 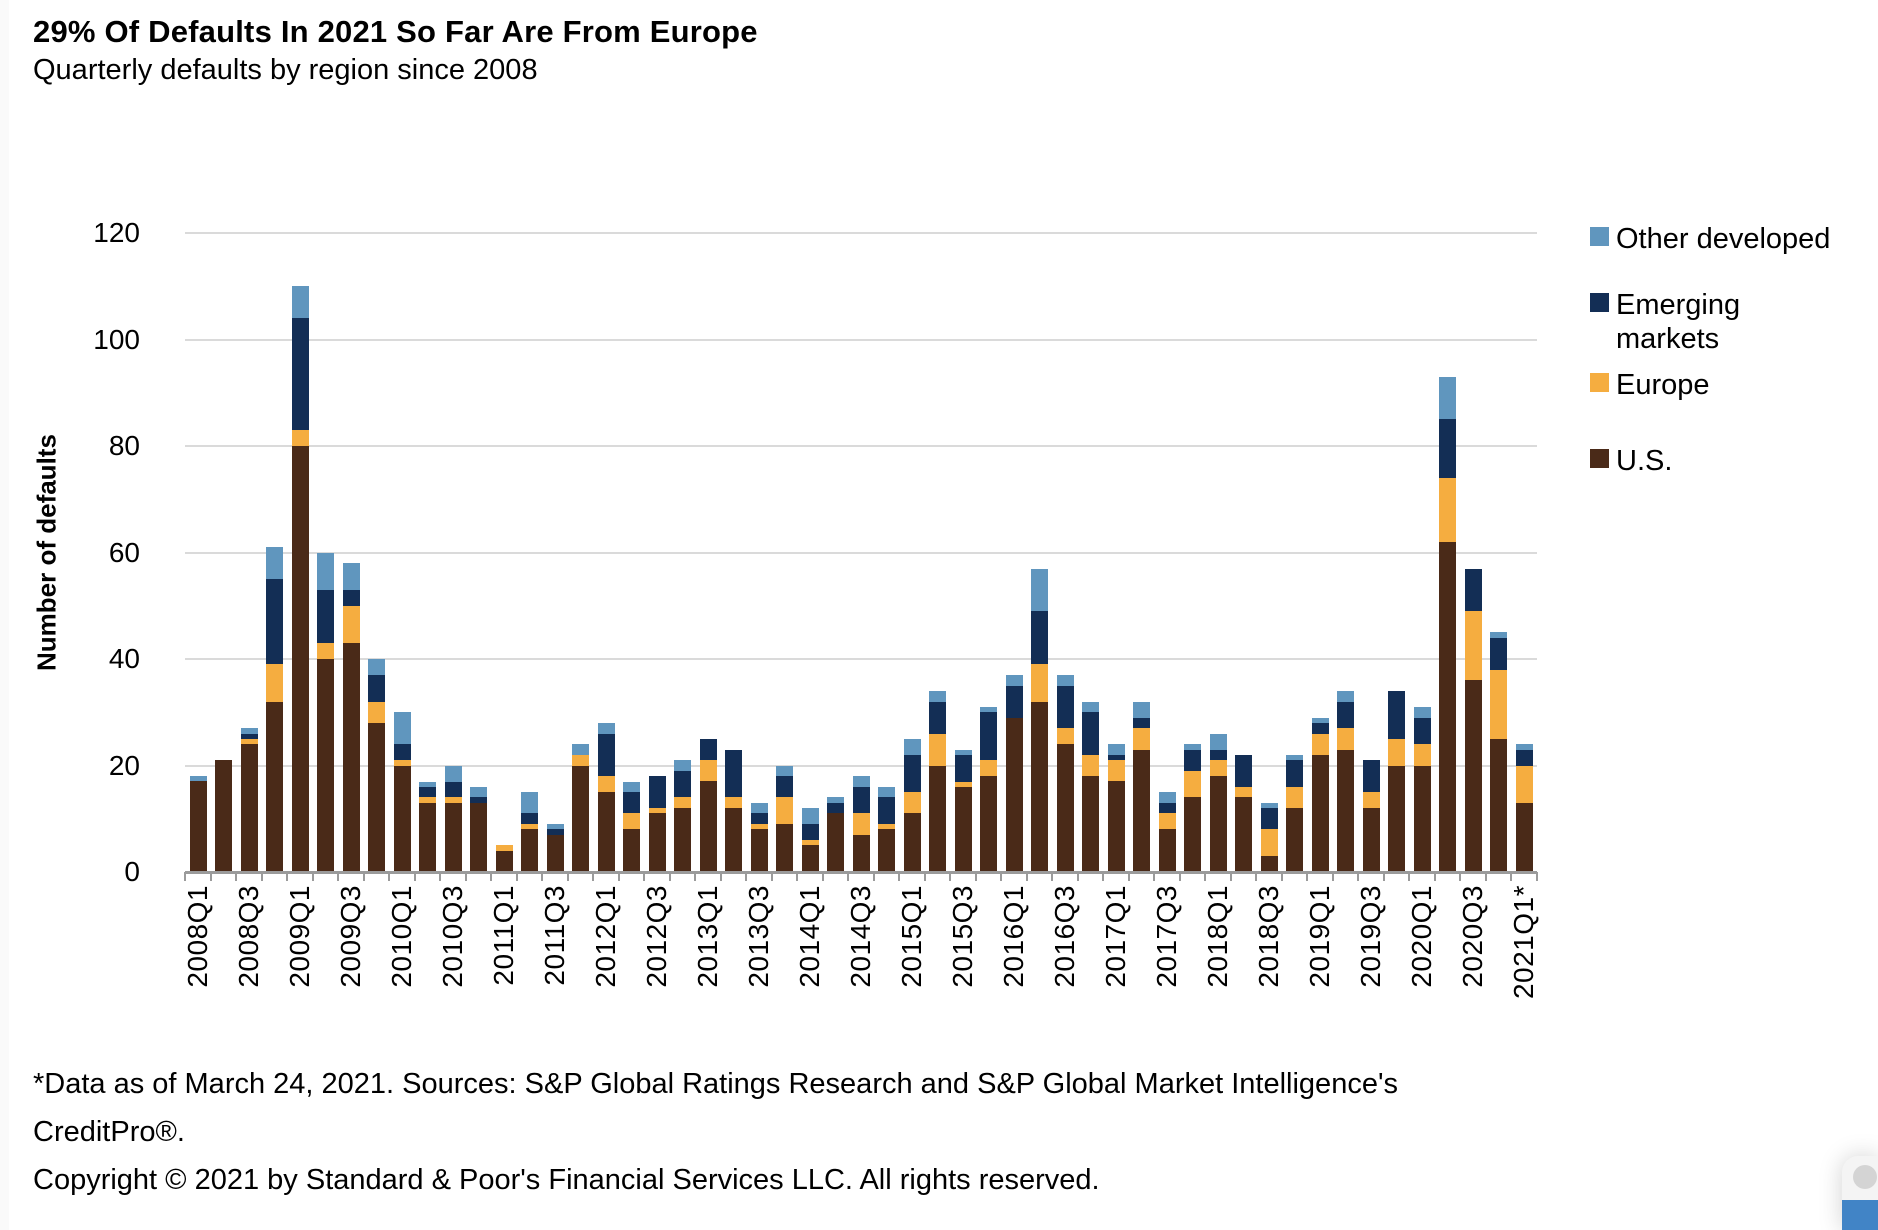 I want to click on bar-2019Q4, so click(x=1396, y=781).